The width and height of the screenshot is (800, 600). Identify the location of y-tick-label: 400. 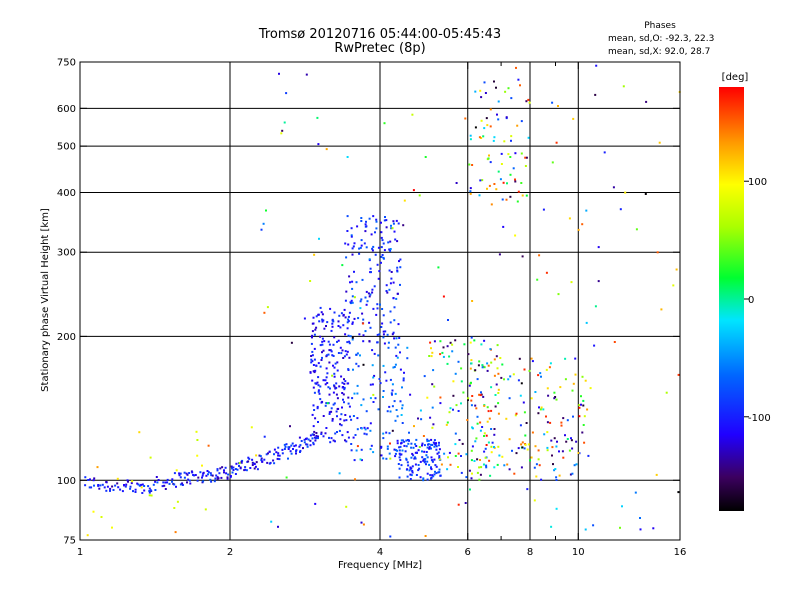
(66, 193).